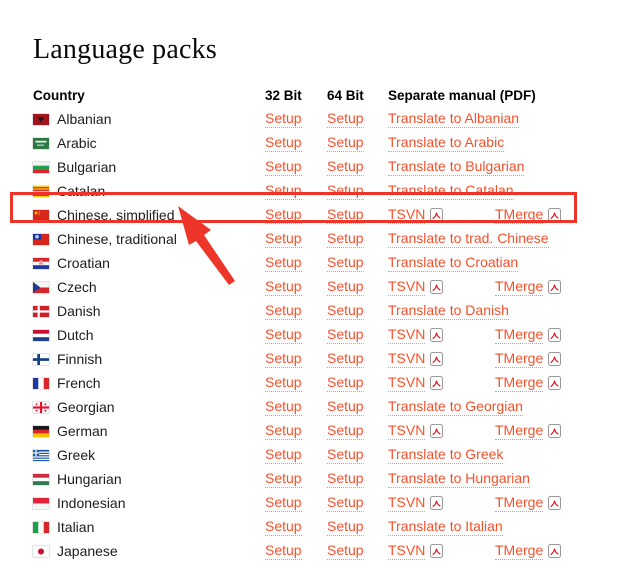 The height and width of the screenshot is (563, 623). What do you see at coordinates (84, 119) in the screenshot?
I see `country-label: Albanian` at bounding box center [84, 119].